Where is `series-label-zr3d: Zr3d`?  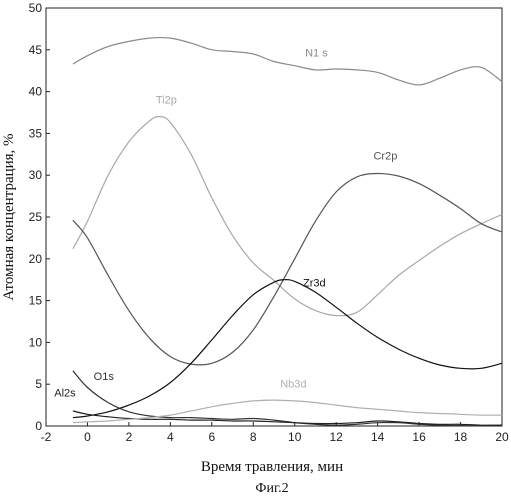 series-label-zr3d: Zr3d is located at coordinates (314, 283).